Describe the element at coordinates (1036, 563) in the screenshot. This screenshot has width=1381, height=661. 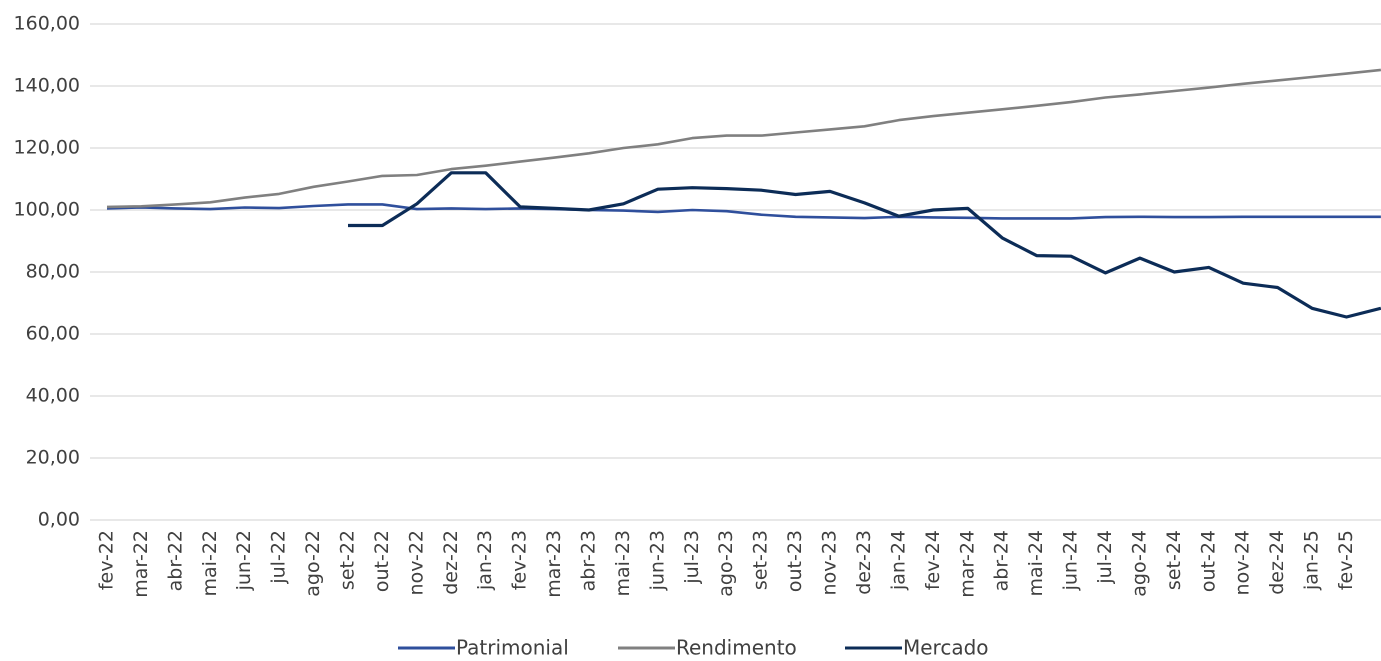
I see `x-tick-label: mai-24` at that location.